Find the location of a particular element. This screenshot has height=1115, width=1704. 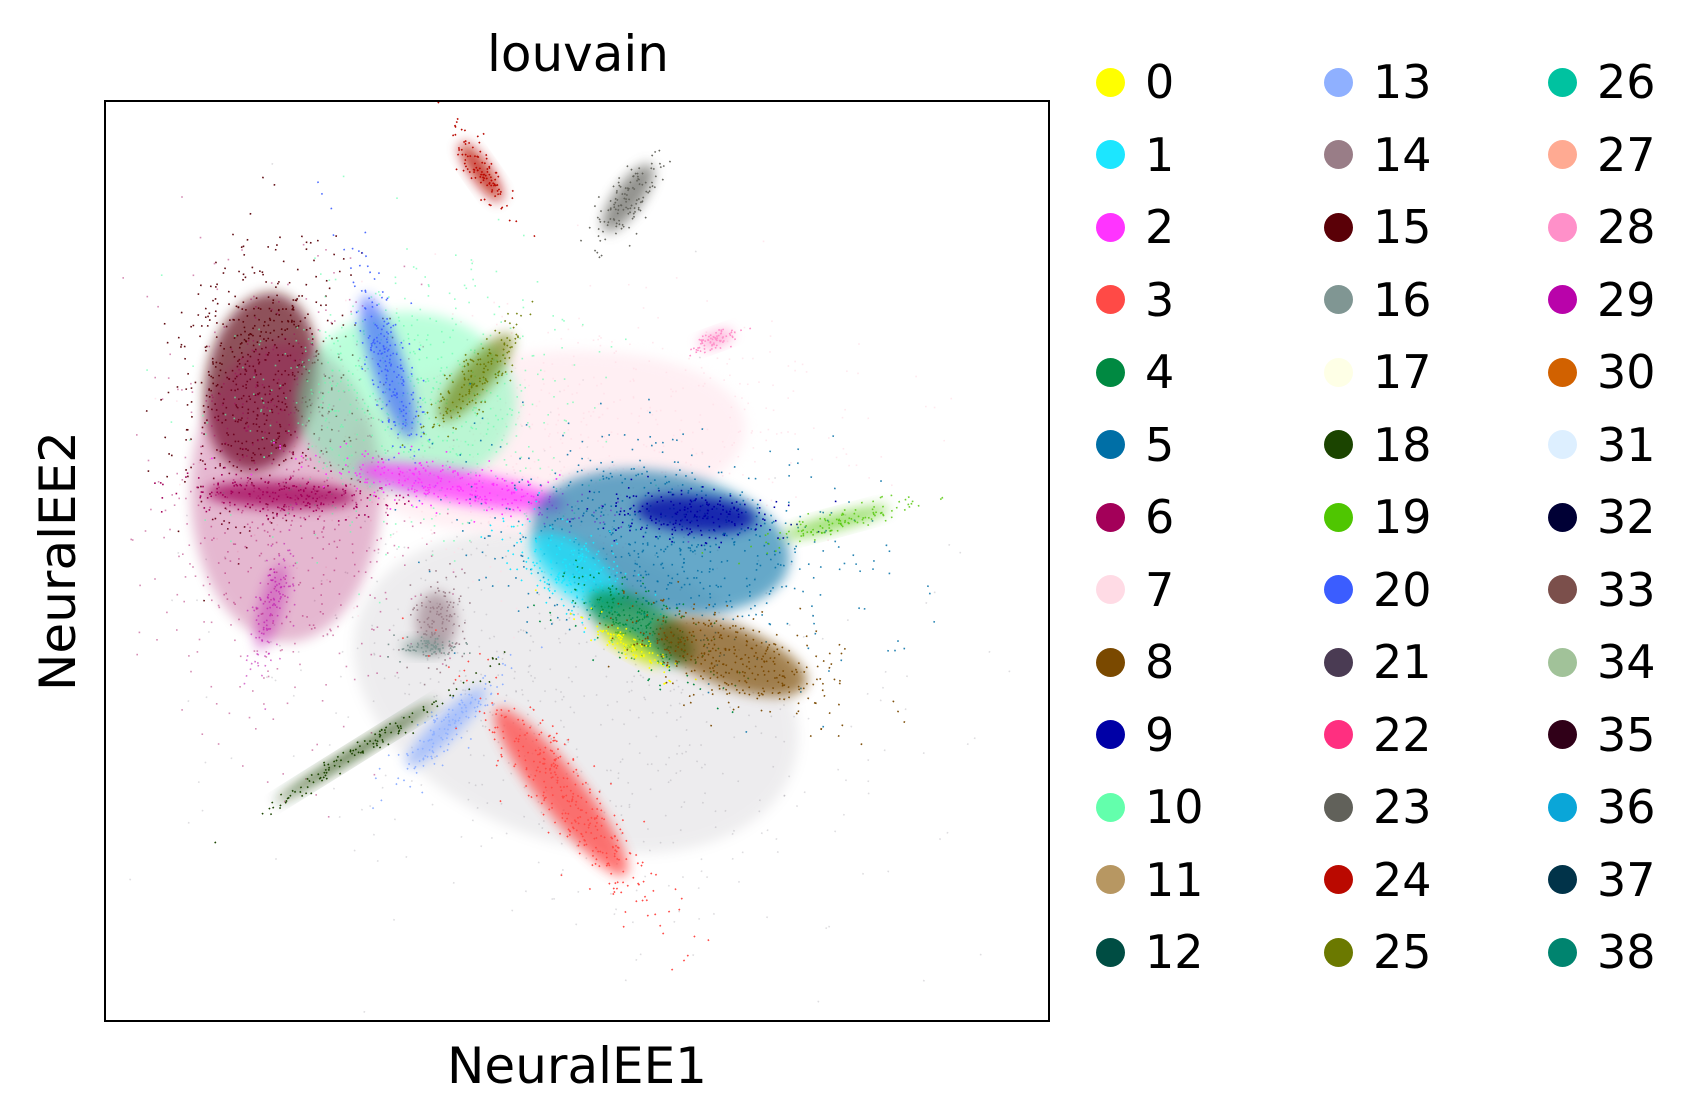

legend-item: 6 is located at coordinates (1135, 517).